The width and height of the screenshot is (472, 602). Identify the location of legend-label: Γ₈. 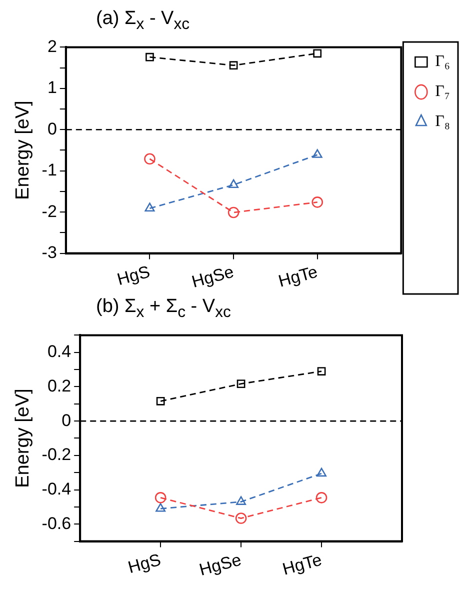
(442, 121).